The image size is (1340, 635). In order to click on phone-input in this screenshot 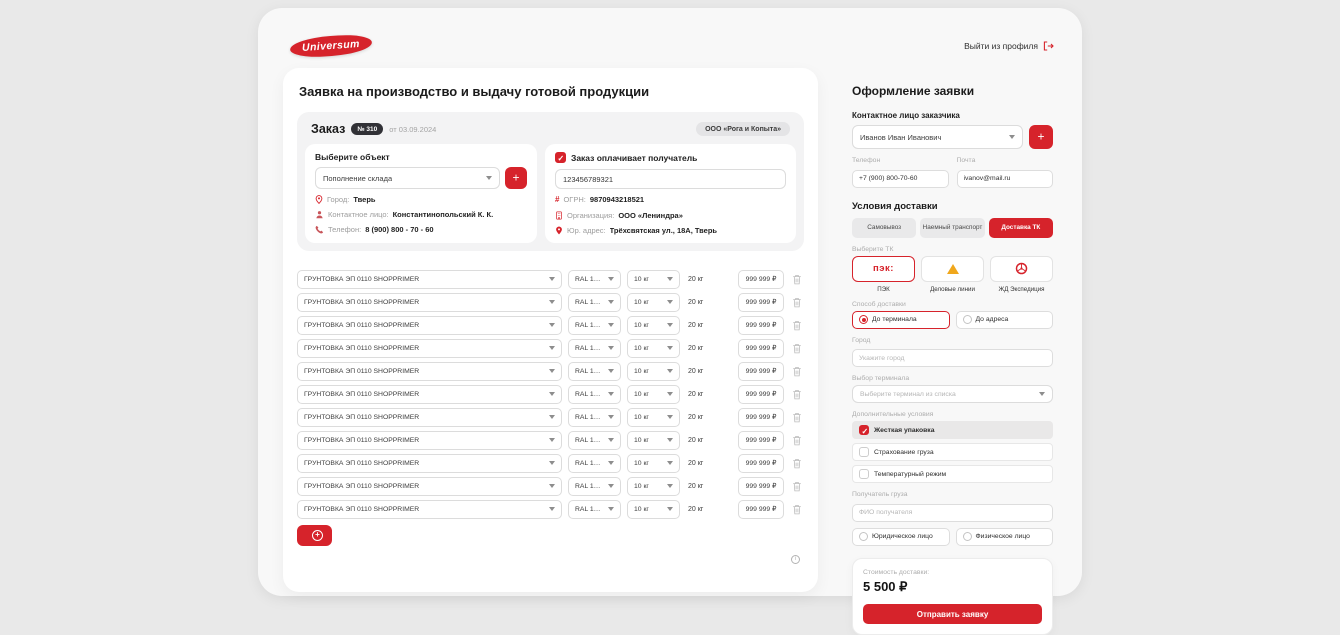, I will do `click(900, 179)`.